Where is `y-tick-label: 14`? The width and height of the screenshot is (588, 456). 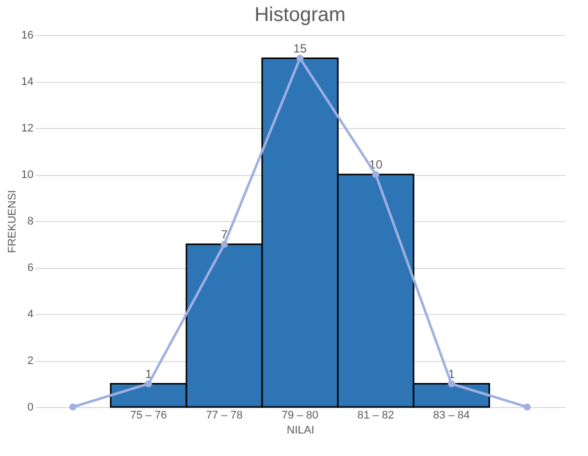 y-tick-label: 14 is located at coordinates (27, 82).